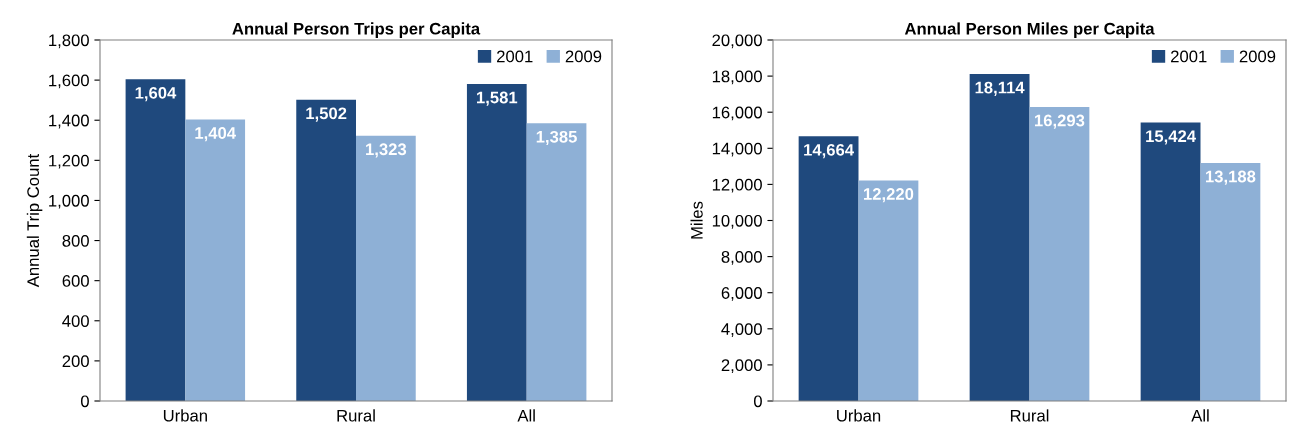 The image size is (1297, 436). What do you see at coordinates (215, 134) in the screenshot?
I see `data-label: 1,404` at bounding box center [215, 134].